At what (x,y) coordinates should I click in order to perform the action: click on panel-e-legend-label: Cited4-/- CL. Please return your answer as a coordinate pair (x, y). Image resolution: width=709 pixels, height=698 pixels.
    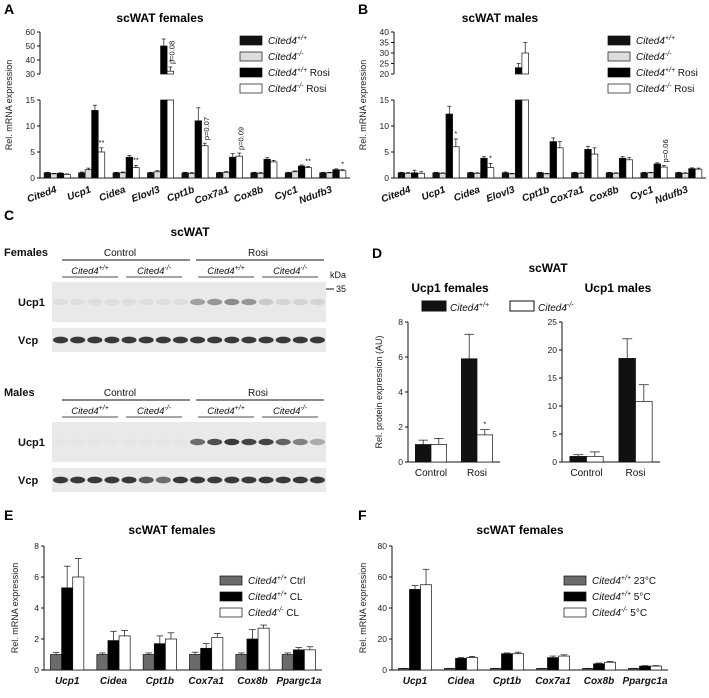
    Looking at the image, I should click on (274, 613).